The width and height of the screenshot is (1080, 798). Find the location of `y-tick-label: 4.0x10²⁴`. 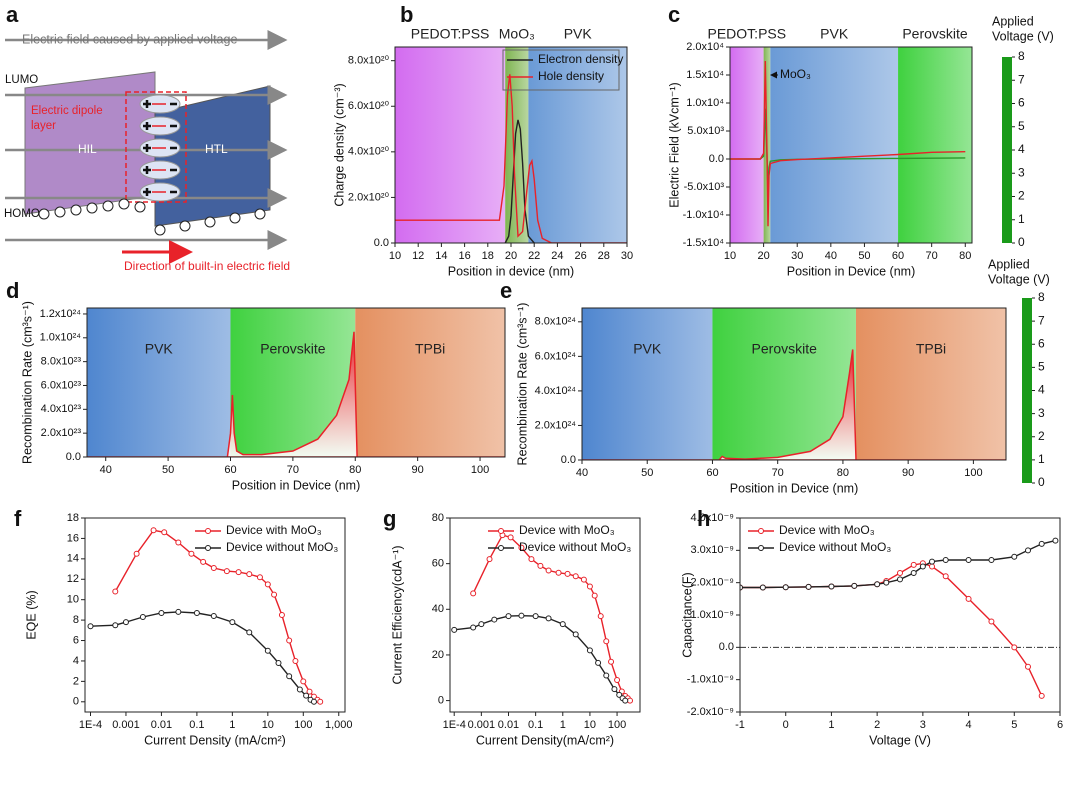

y-tick-label: 4.0x10²⁴ is located at coordinates (556, 391).